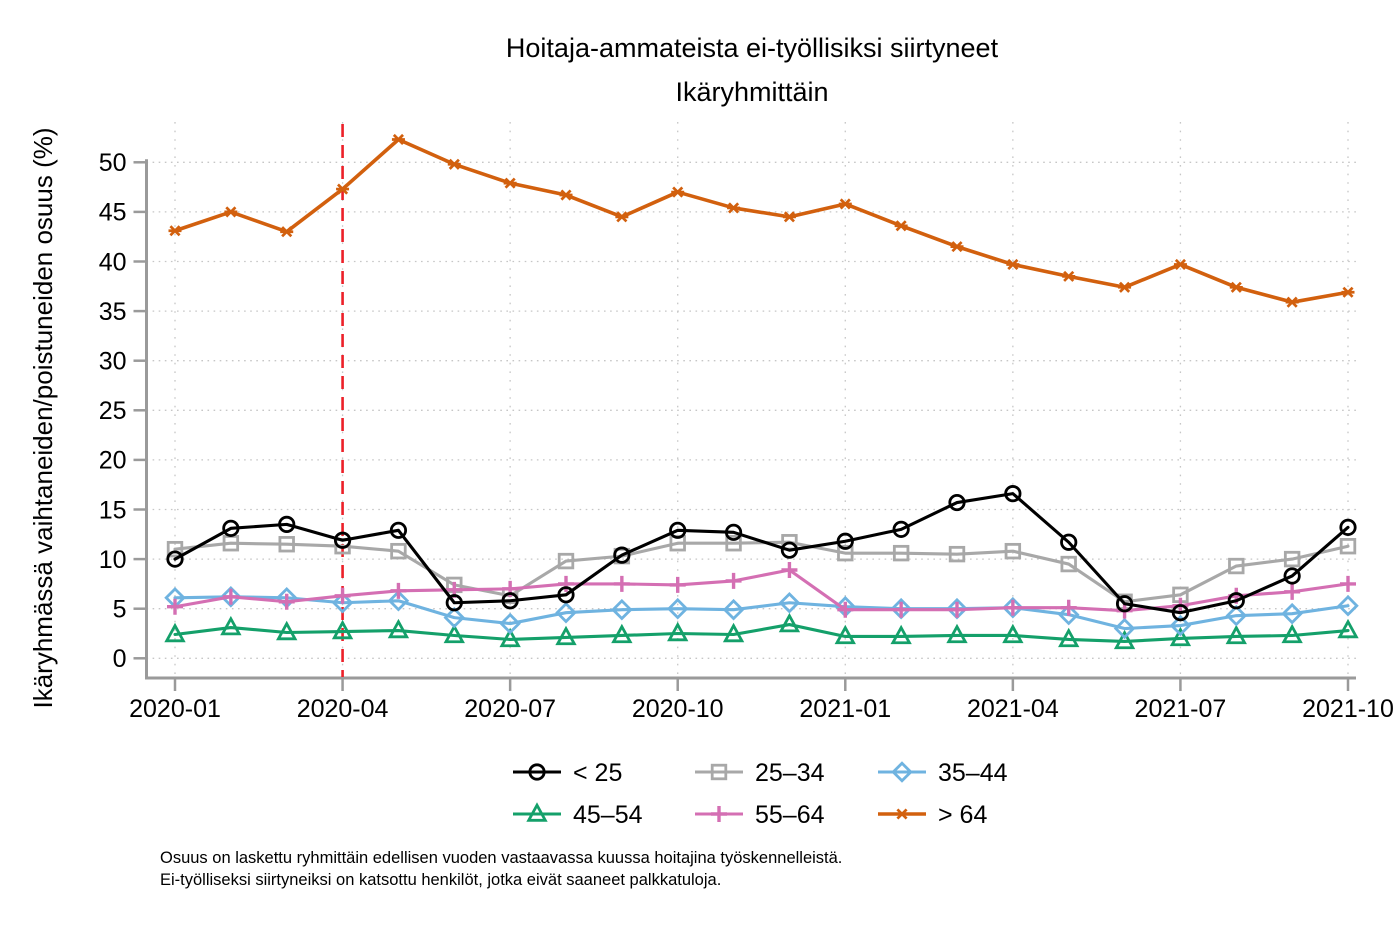 This screenshot has width=1400, height=933. Describe the element at coordinates (113, 312) in the screenshot. I see `y-tick-label: 35` at that location.